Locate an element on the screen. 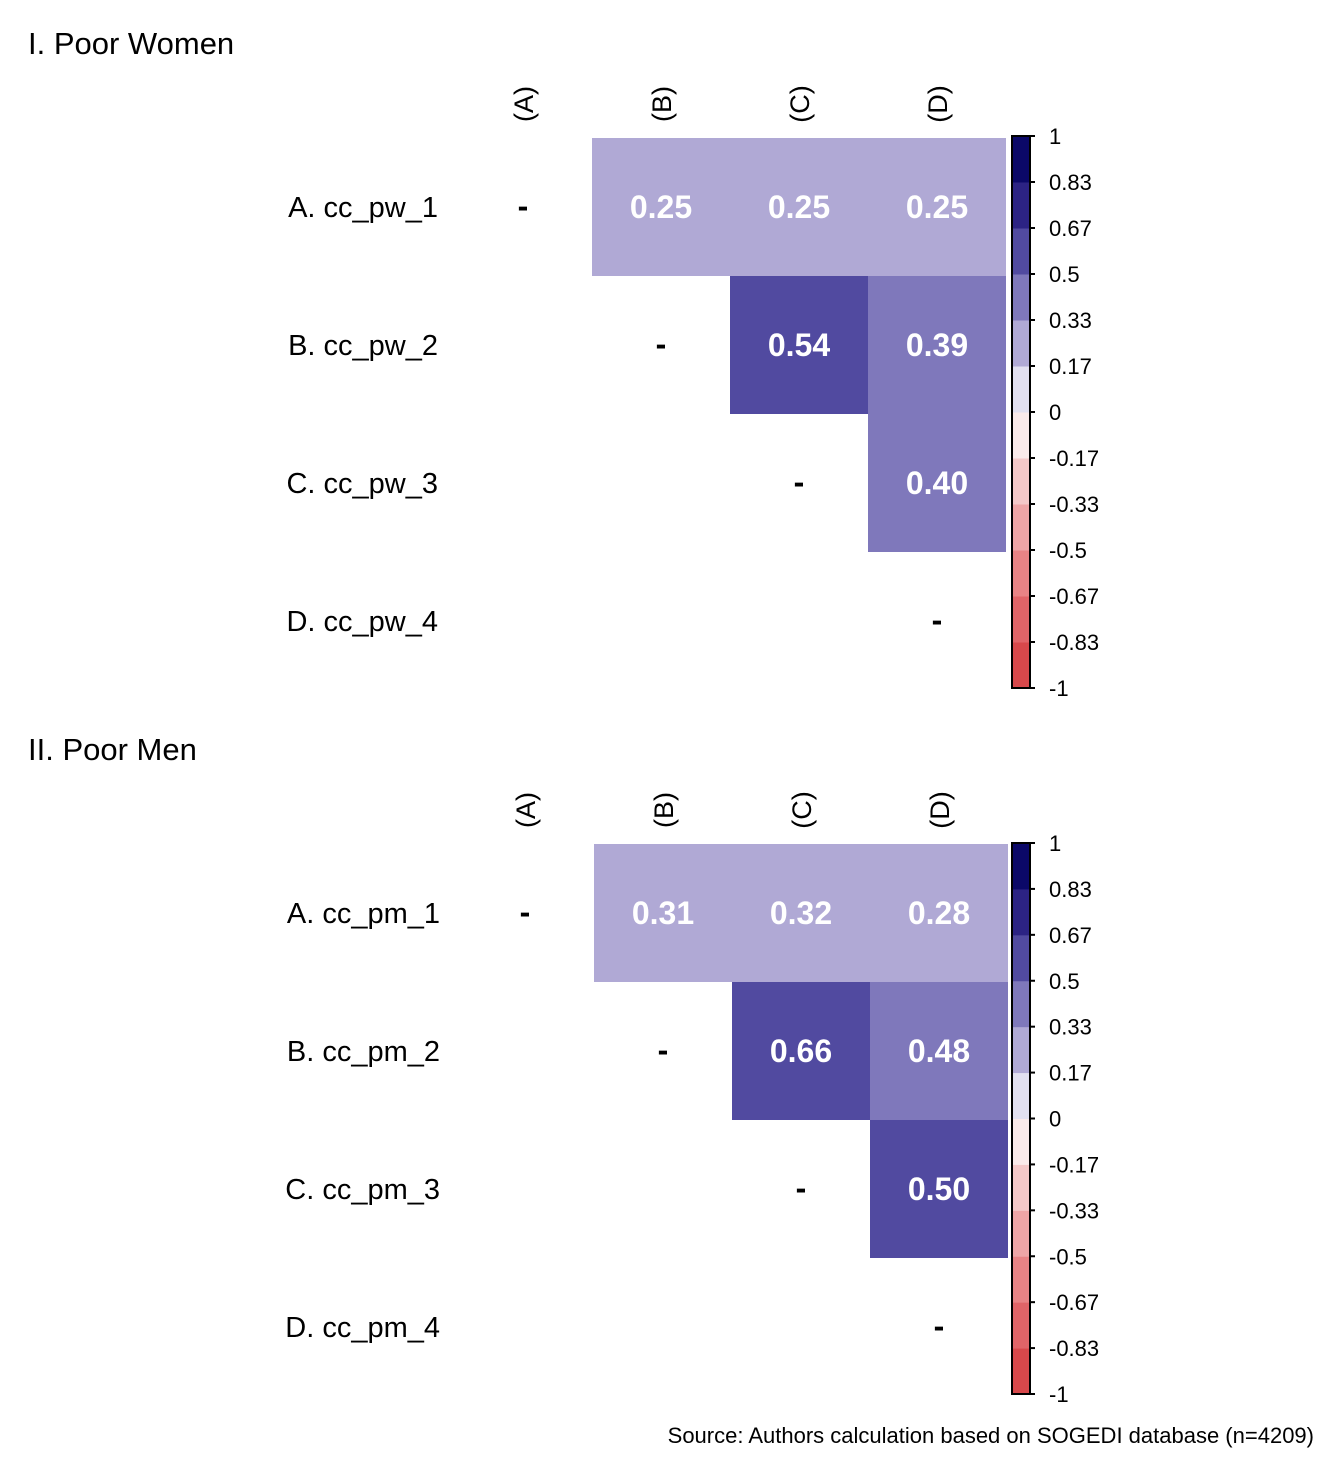  row-label: D. cc_pm_4 is located at coordinates (362, 1328).